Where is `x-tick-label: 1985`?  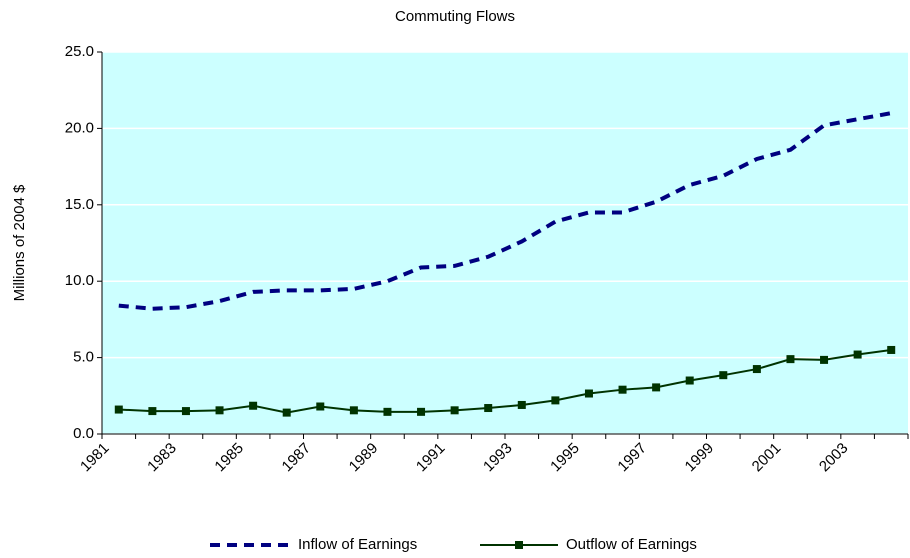 x-tick-label: 1985 is located at coordinates (229, 458).